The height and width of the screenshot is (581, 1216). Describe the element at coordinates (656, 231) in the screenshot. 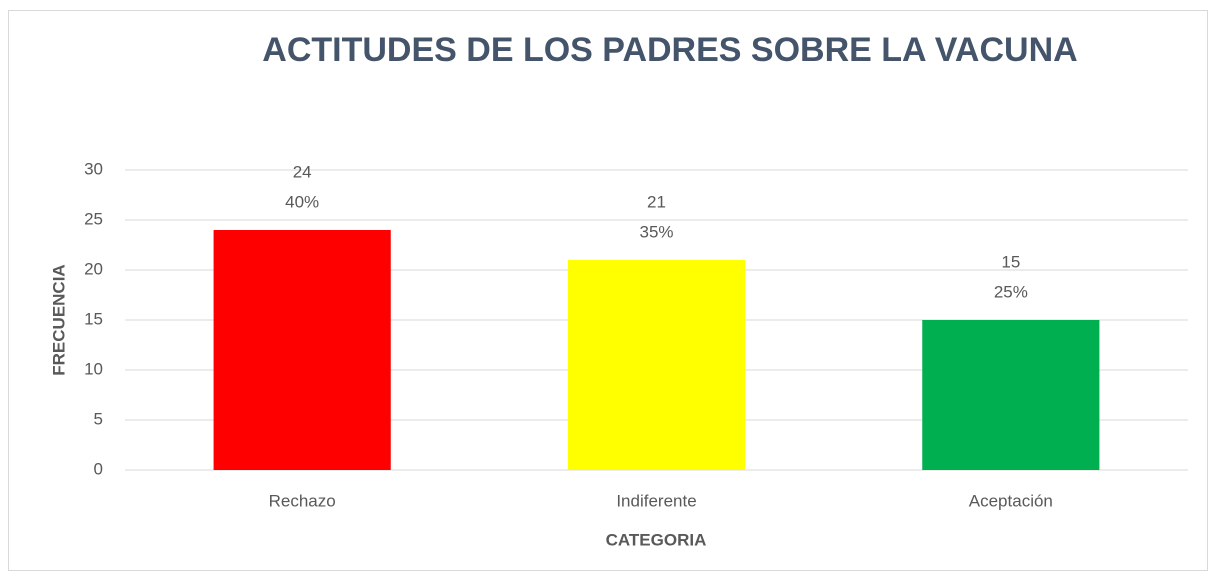

I see `percent-label: 35%` at that location.